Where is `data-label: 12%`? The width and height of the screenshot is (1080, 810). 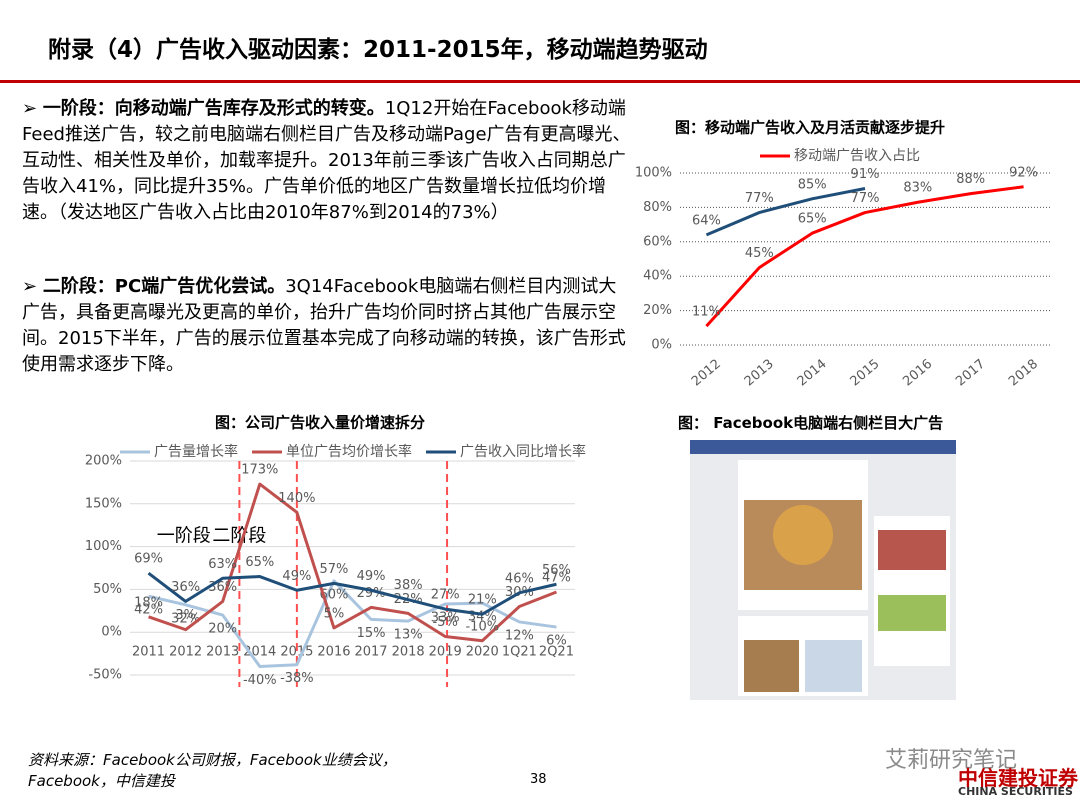
data-label: 12% is located at coordinates (519, 635).